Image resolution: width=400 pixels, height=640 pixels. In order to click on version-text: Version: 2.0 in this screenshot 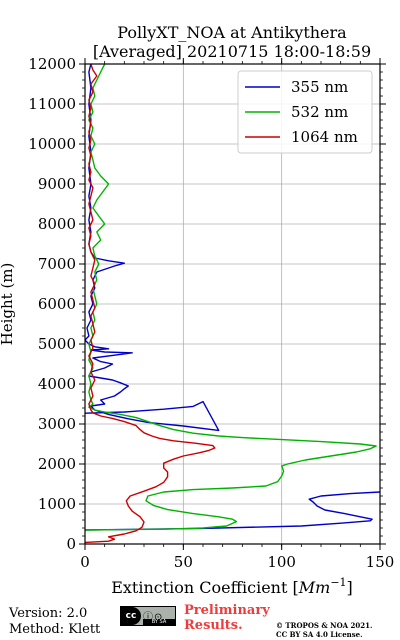, I will do `click(48, 613)`.